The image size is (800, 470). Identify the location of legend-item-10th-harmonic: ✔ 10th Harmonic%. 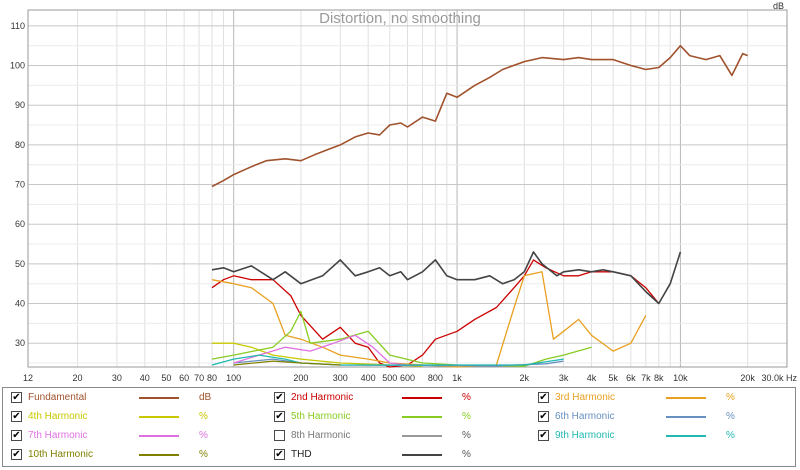
(131, 455).